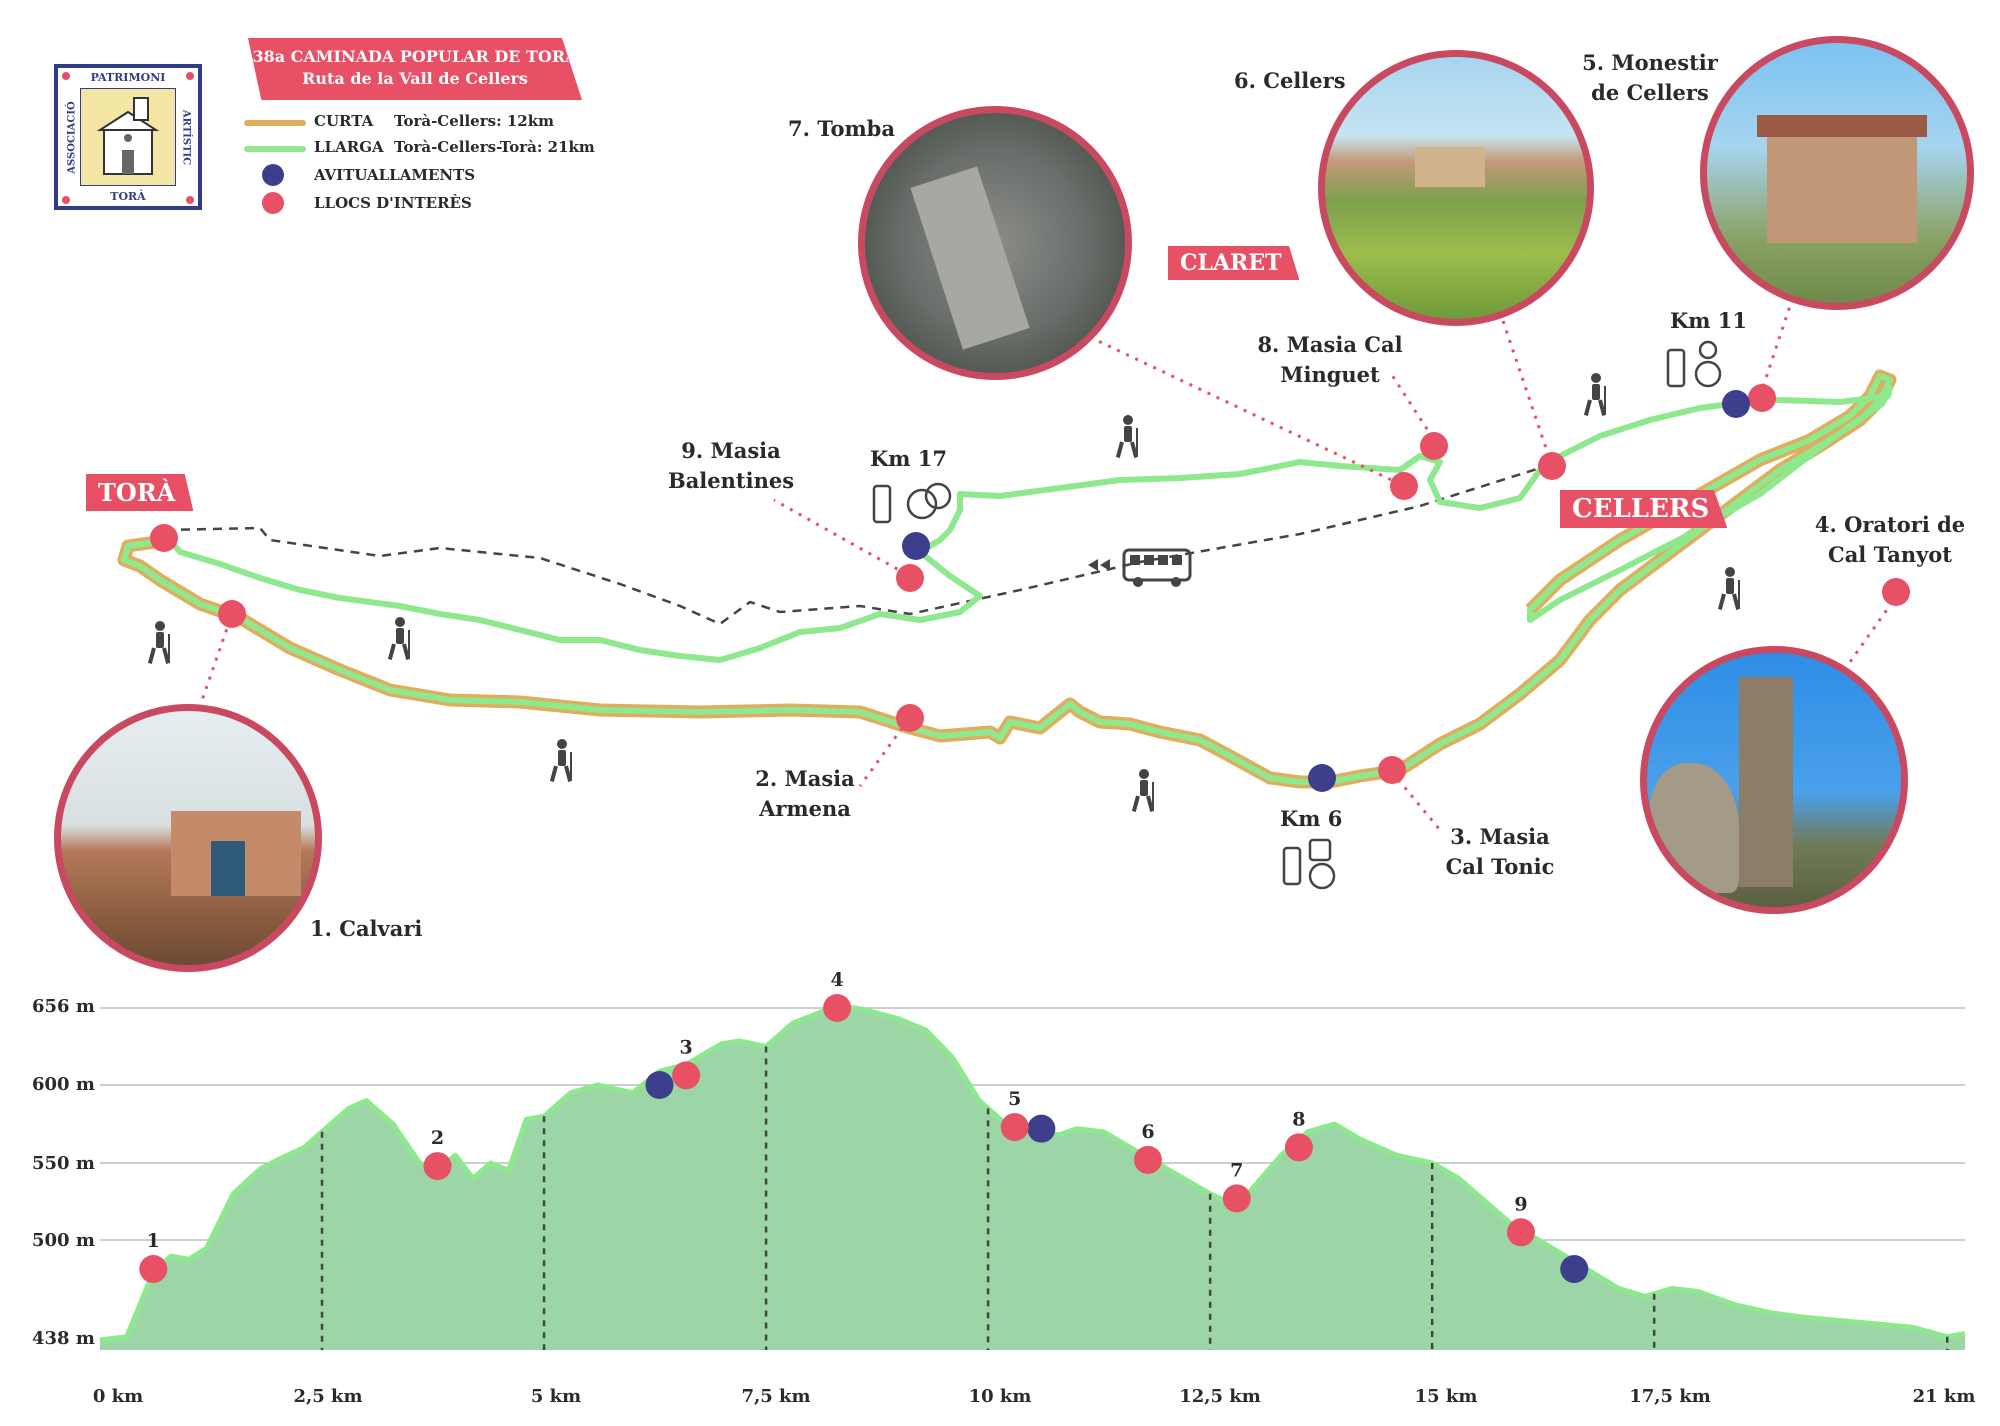 Image resolution: width=2000 pixels, height=1426 pixels. I want to click on profile-poi-number: 6, so click(1147, 1132).